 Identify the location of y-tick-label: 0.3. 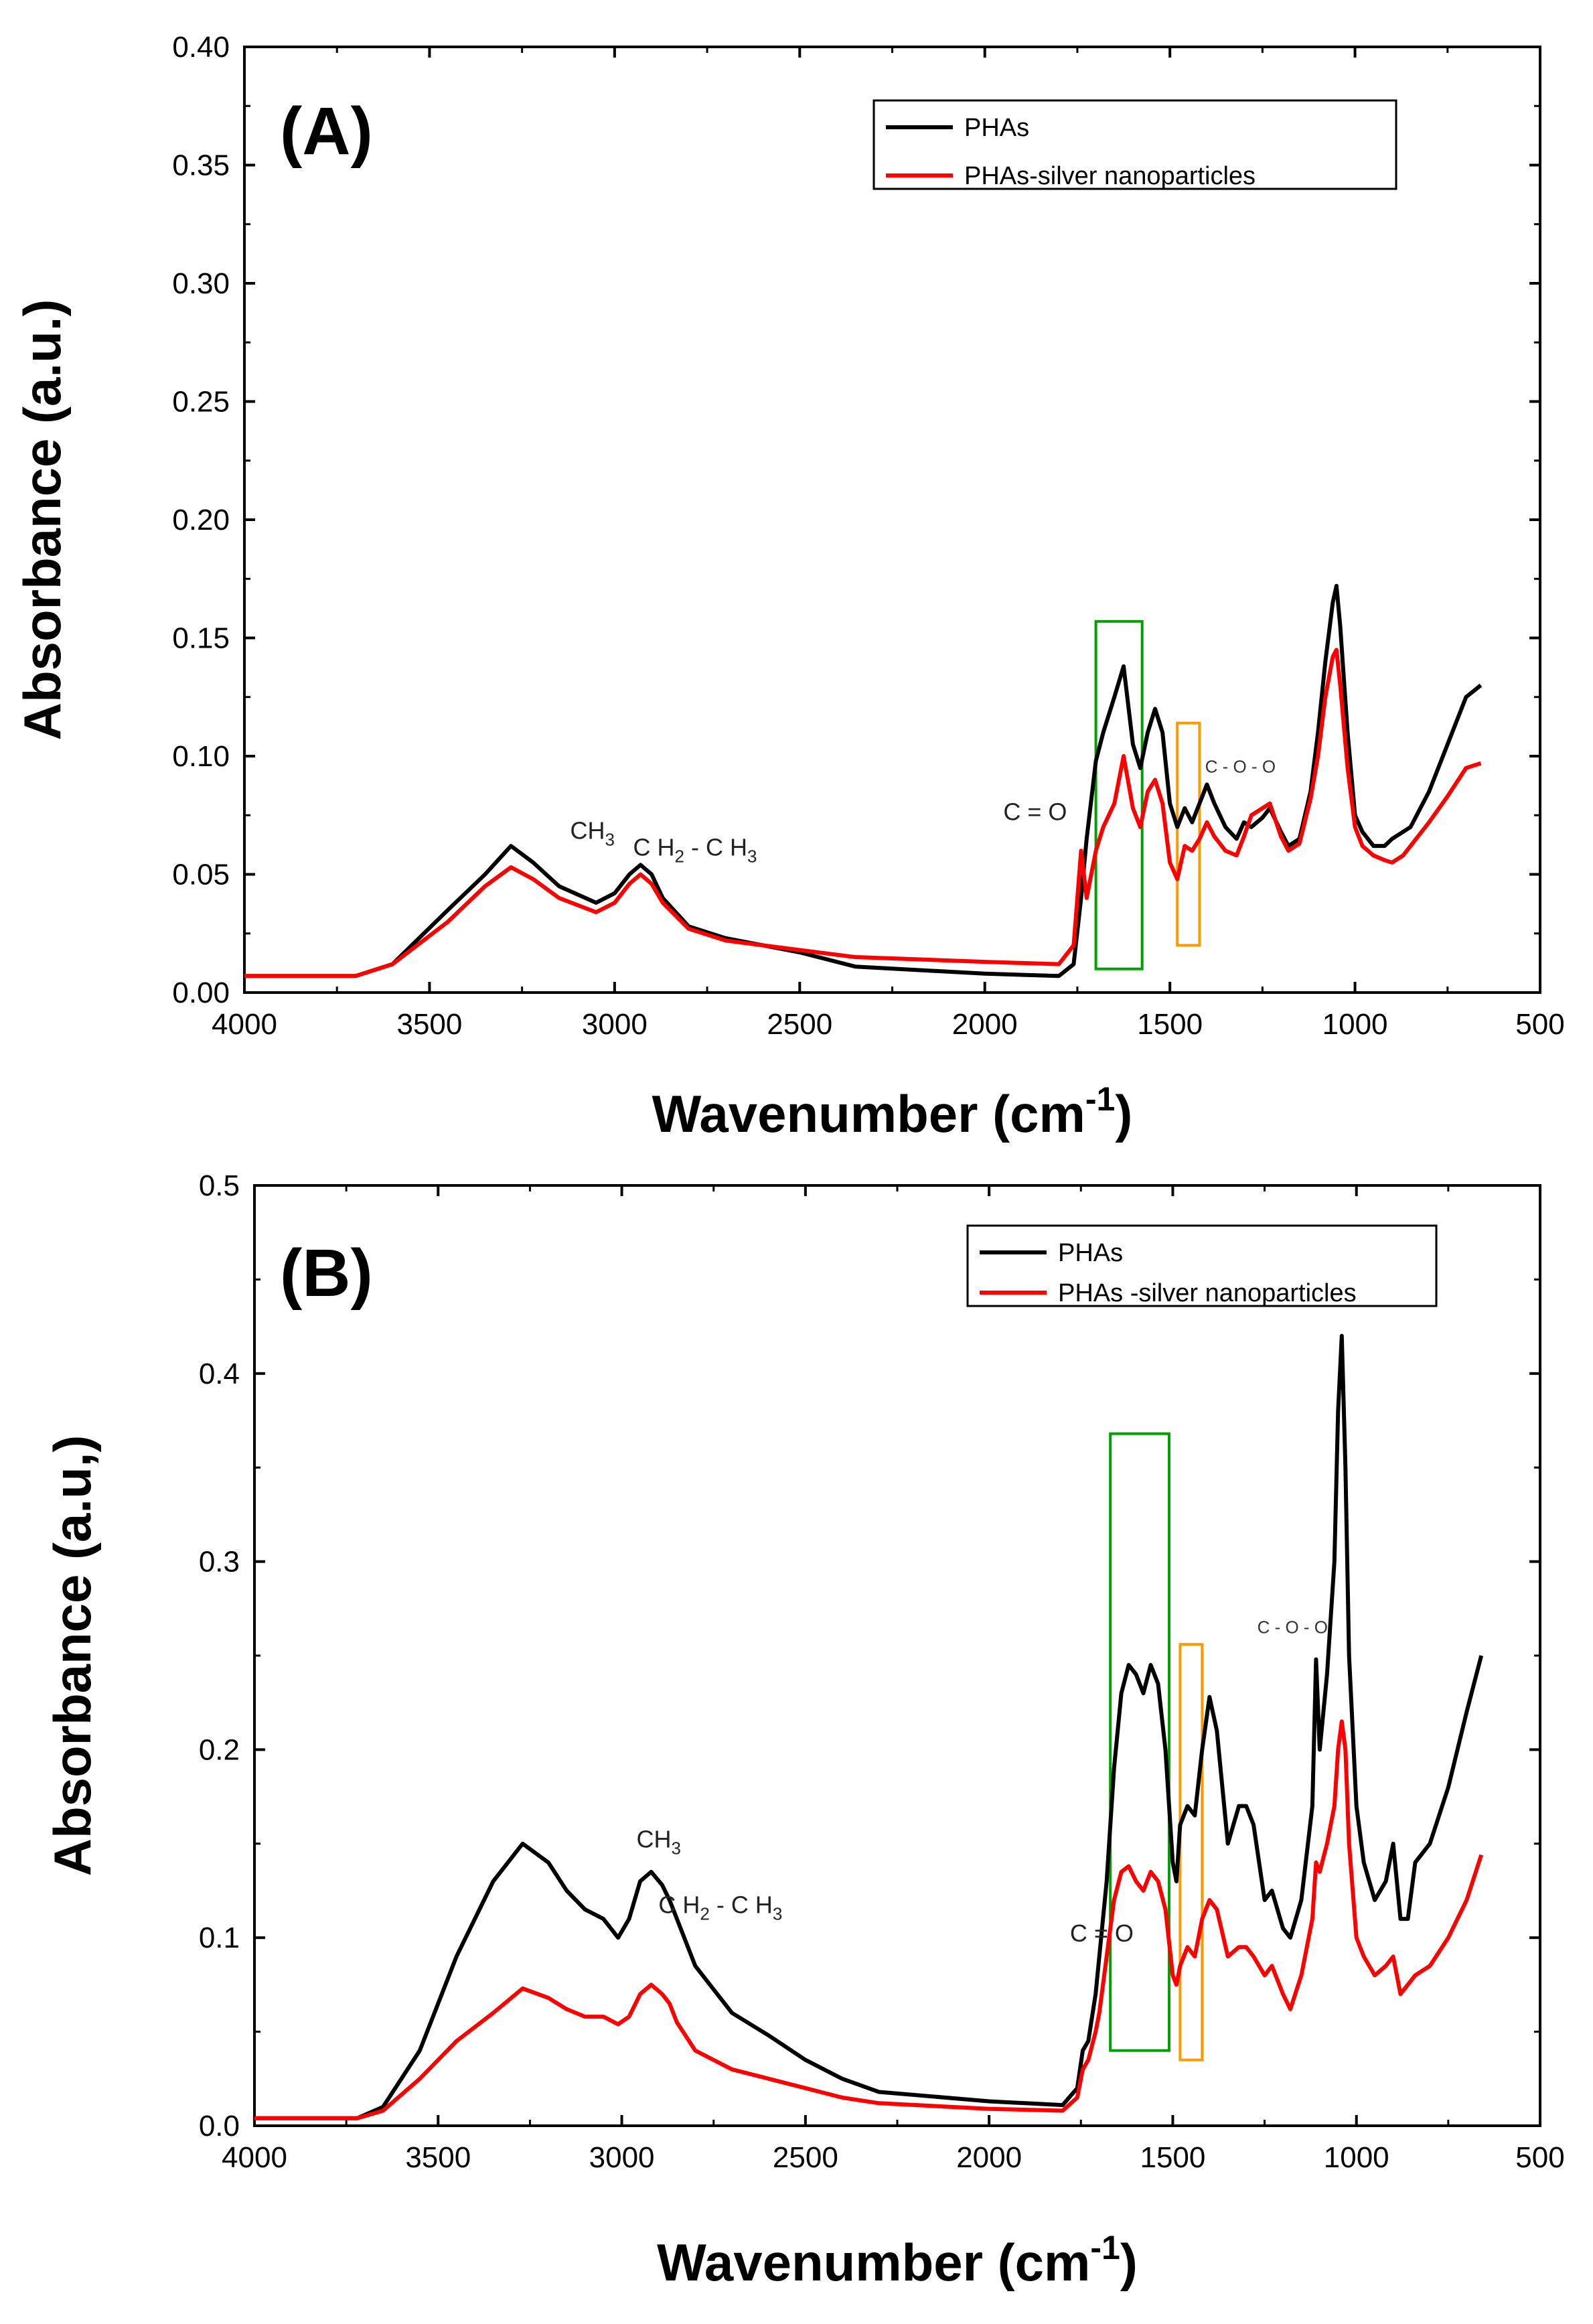
(219, 1562).